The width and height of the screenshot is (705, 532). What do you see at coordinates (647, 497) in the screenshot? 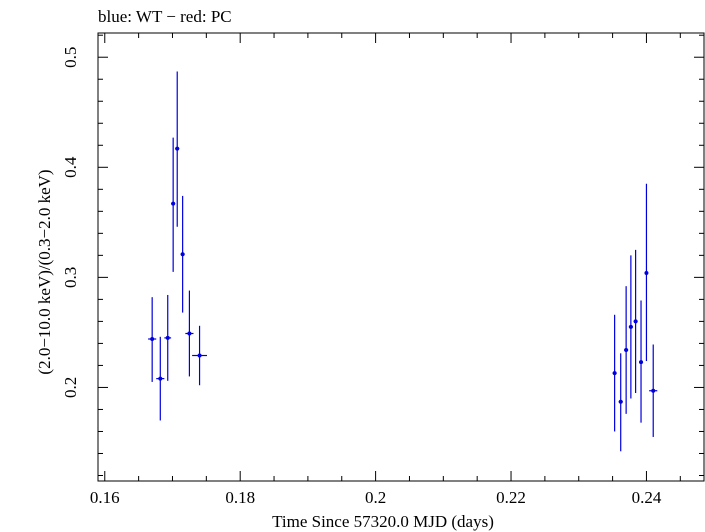
I see `x-tick-label: 0.24` at bounding box center [647, 497].